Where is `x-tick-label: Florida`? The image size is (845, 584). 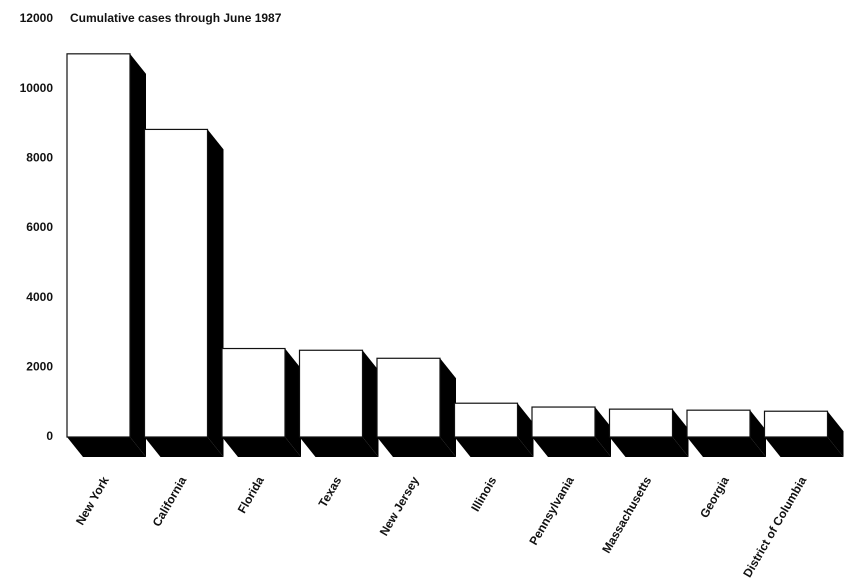
x-tick-label: Florida is located at coordinates (251, 495).